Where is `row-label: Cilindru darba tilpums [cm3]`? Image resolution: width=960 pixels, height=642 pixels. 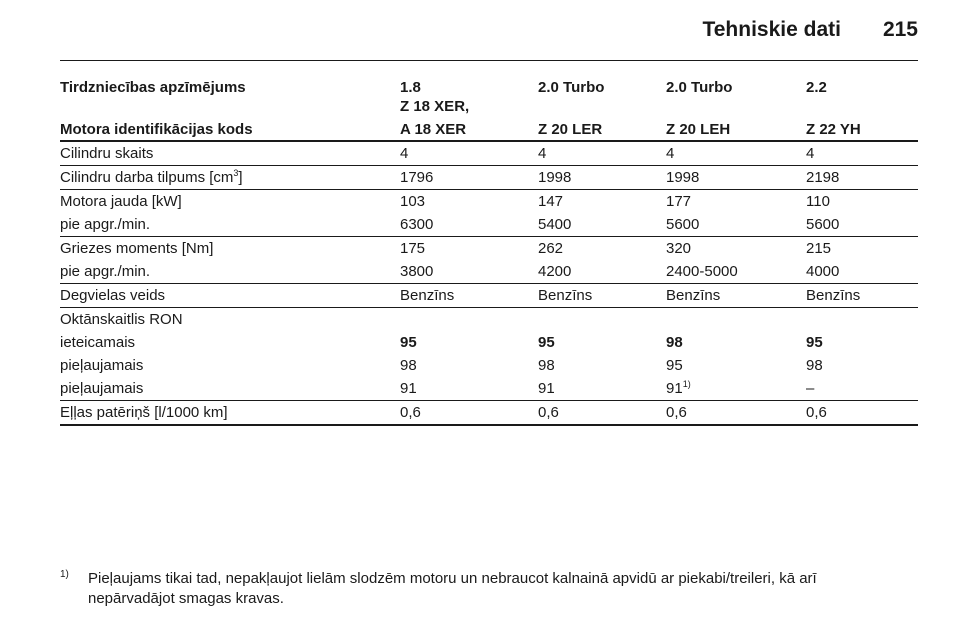 row-label: Cilindru darba tilpums [cm3] is located at coordinates (151, 177).